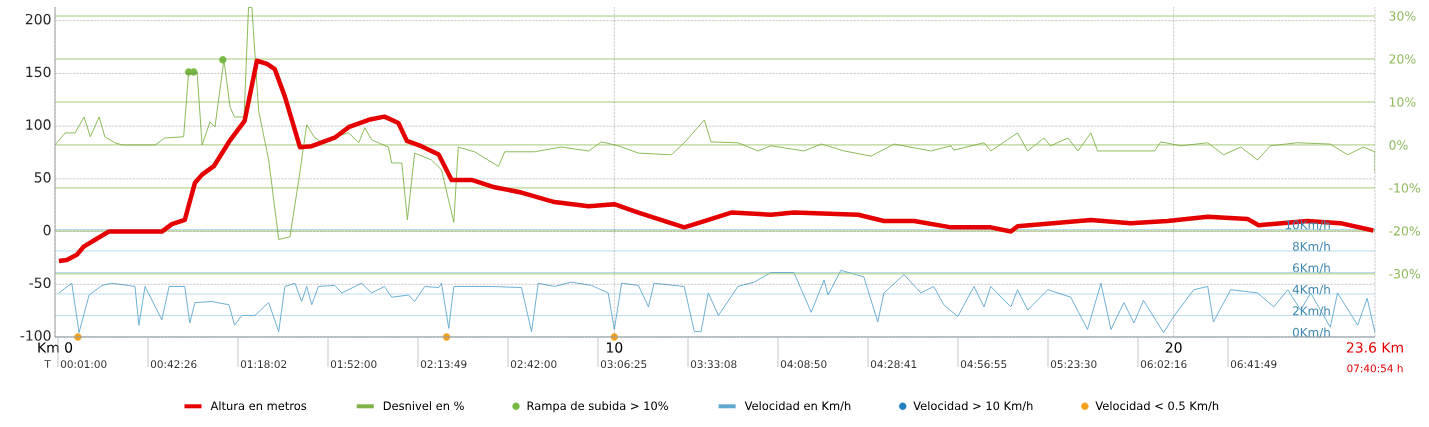 The height and width of the screenshot is (427, 1429). What do you see at coordinates (713, 364) in the screenshot?
I see `text: 03:33:08` at bounding box center [713, 364].